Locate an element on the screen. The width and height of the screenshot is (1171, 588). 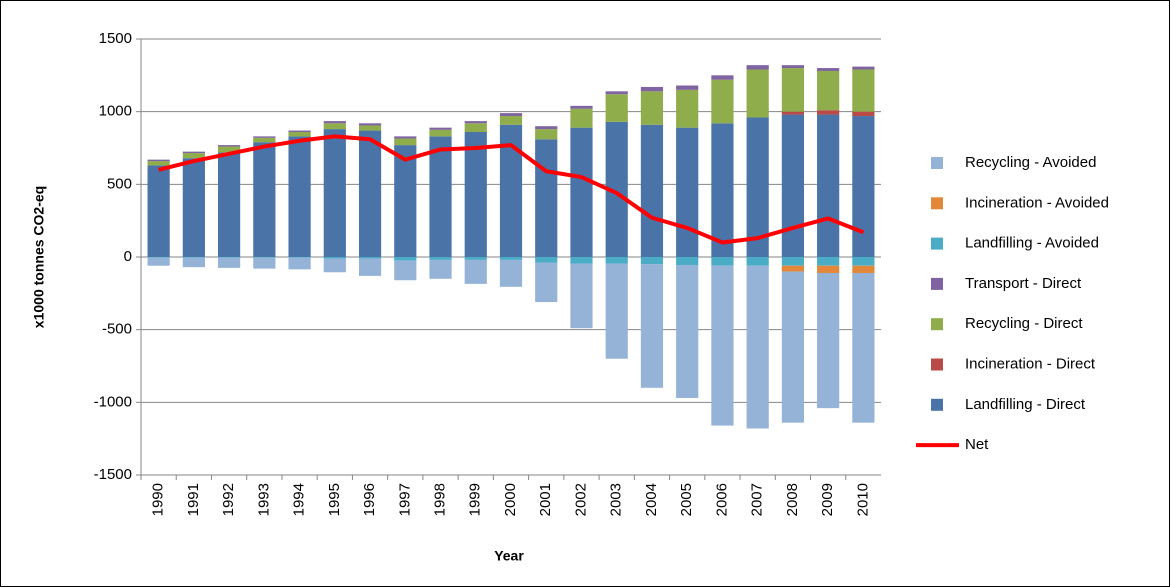
x-tick-label: 1998 is located at coordinates (439, 499).